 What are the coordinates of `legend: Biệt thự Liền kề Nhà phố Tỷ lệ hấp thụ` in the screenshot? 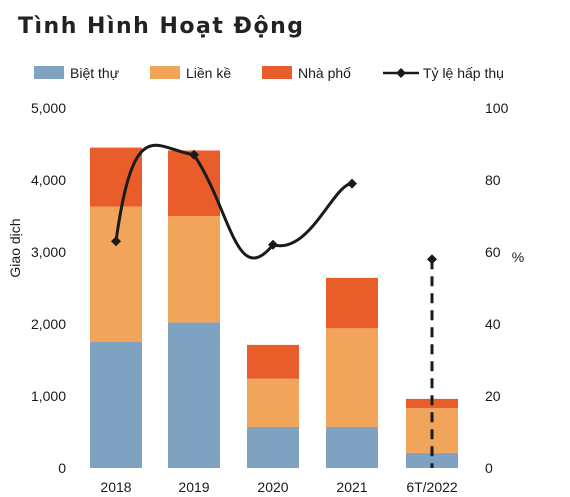 It's located at (269, 73).